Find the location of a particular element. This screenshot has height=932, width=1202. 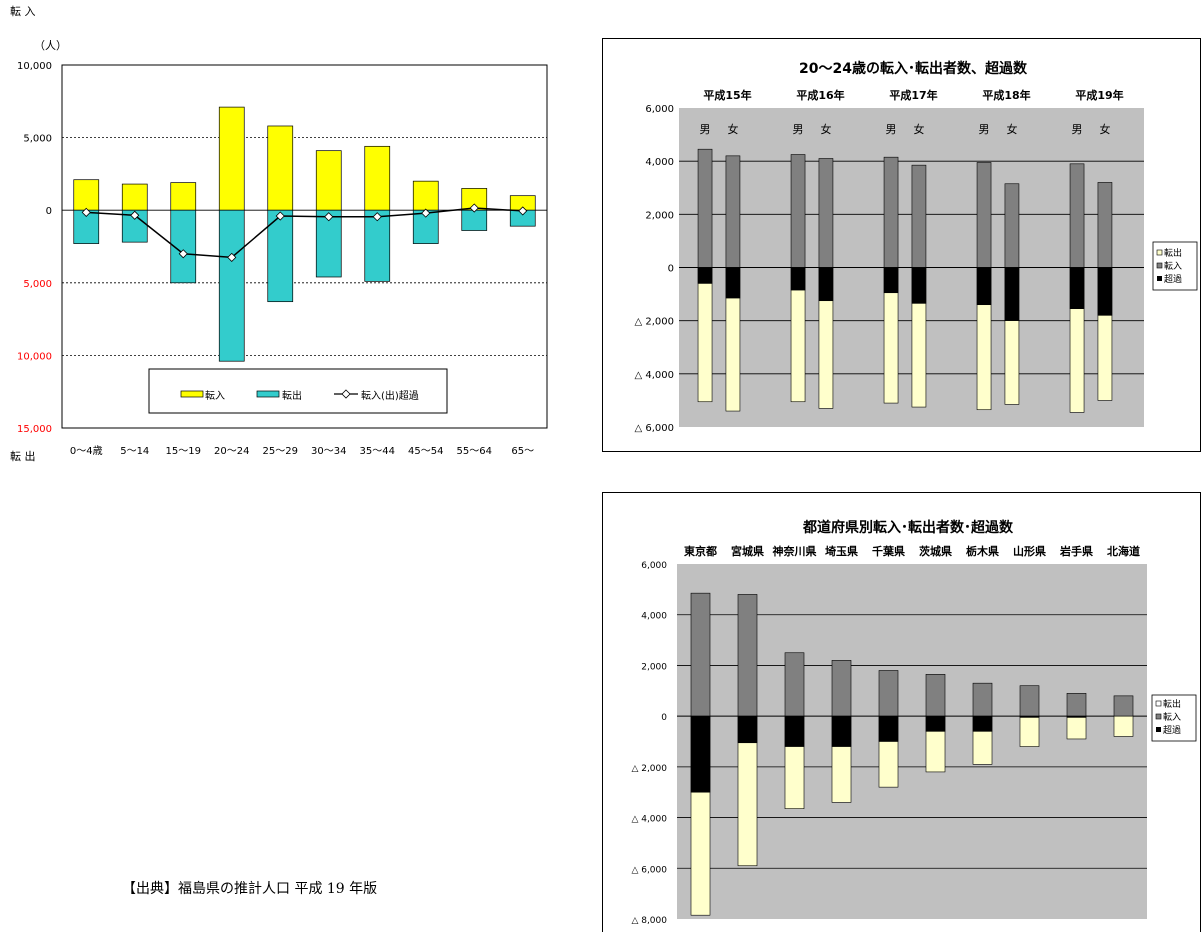

c3-ytick-label: 4,000 is located at coordinates (654, 617).